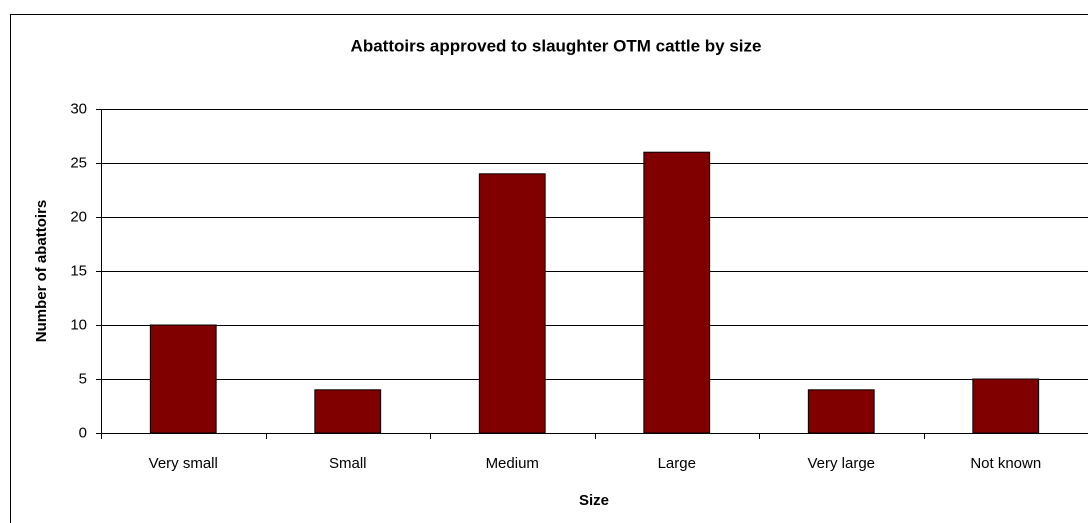 The image size is (1088, 523). I want to click on y-tick-label: 10, so click(78, 324).